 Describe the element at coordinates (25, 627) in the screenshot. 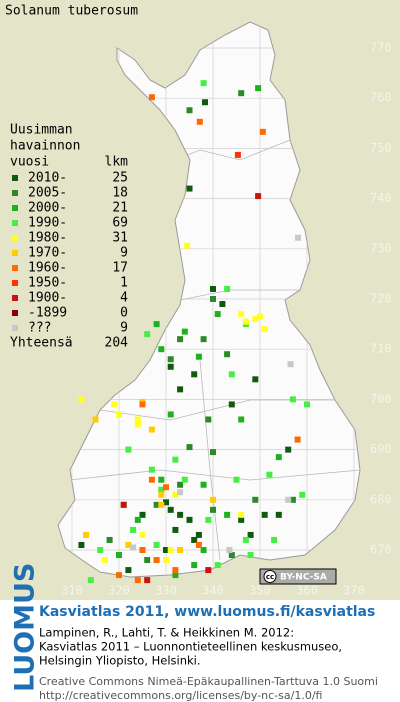

I see `logo: LUOMUS` at that location.